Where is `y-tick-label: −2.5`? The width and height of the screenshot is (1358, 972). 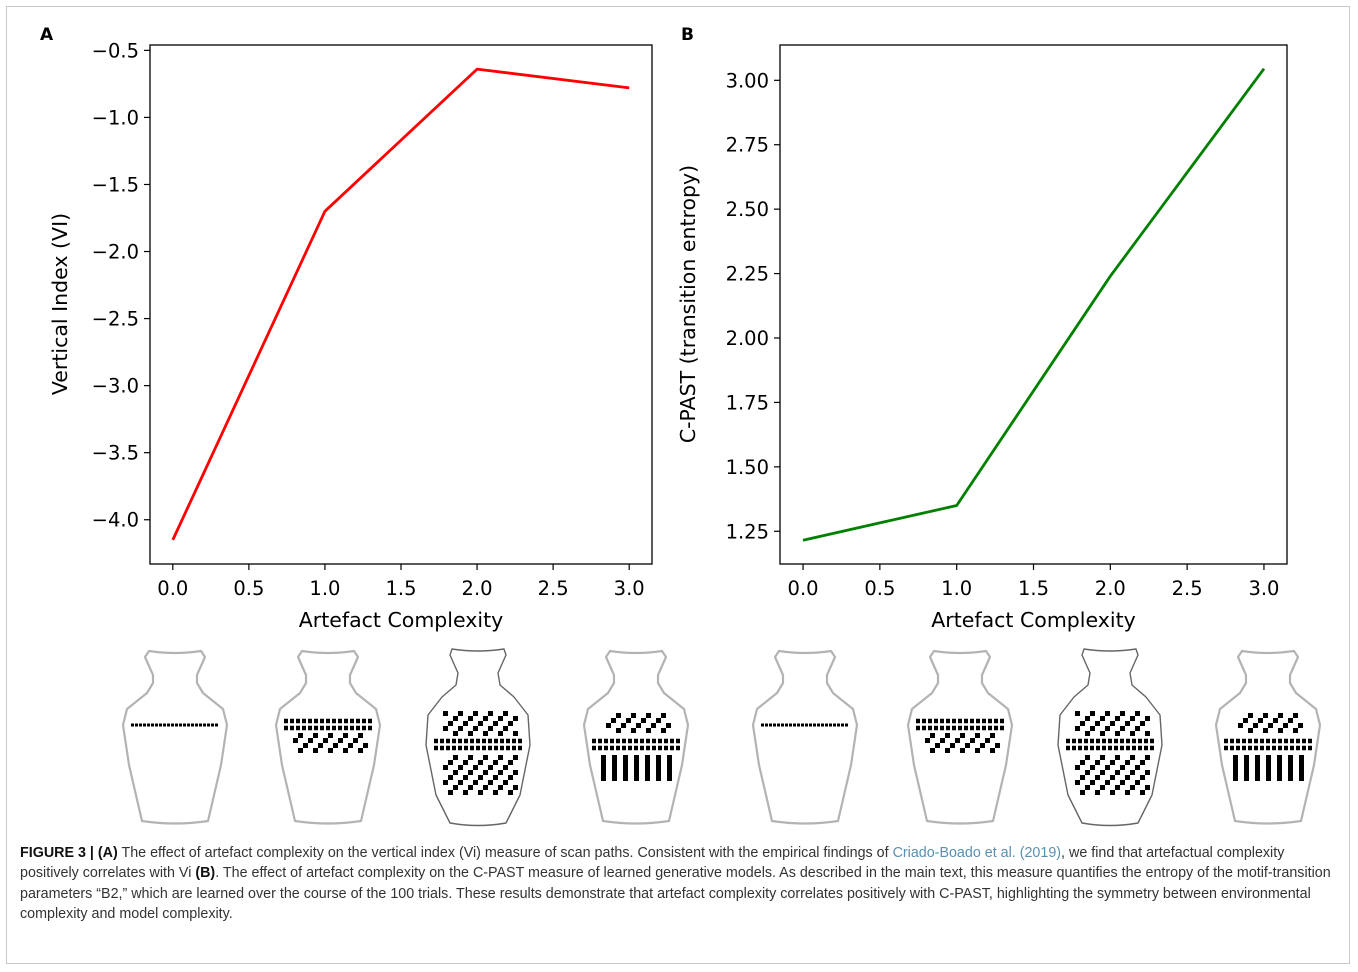
y-tick-label: −2.5 is located at coordinates (115, 319).